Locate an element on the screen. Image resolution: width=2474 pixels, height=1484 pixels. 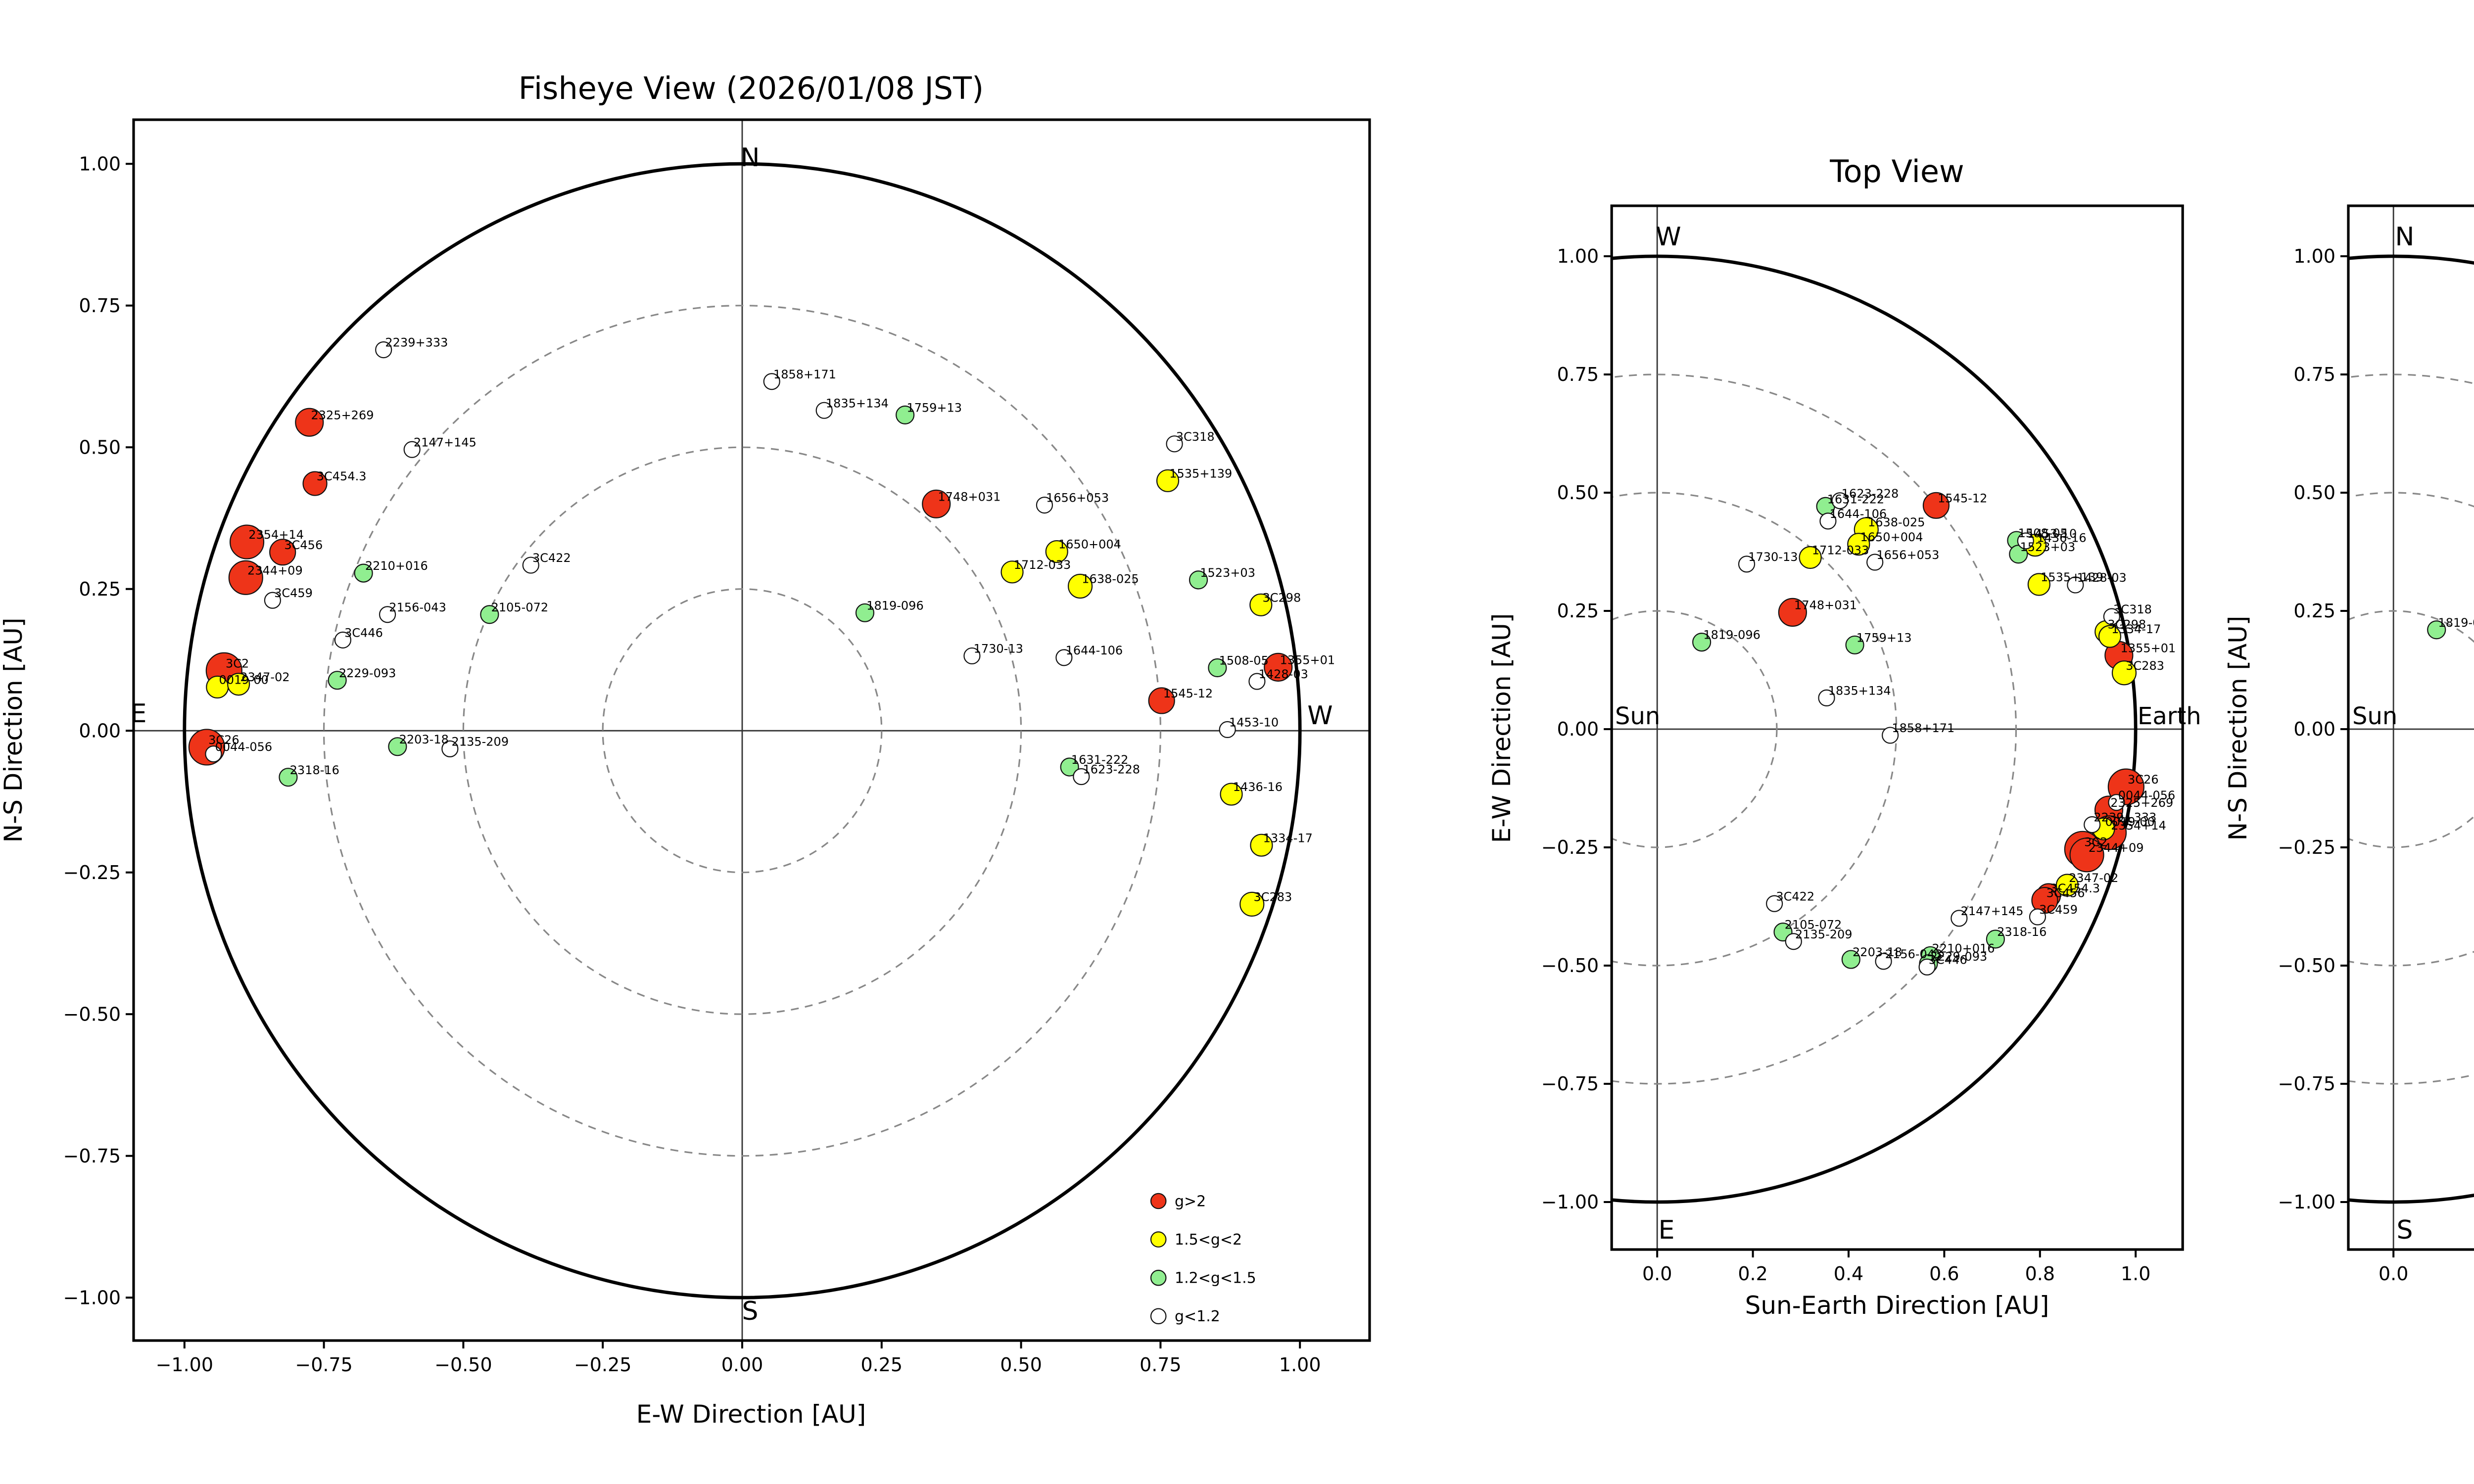
y-tick-label: −0.50 is located at coordinates (92, 1014).